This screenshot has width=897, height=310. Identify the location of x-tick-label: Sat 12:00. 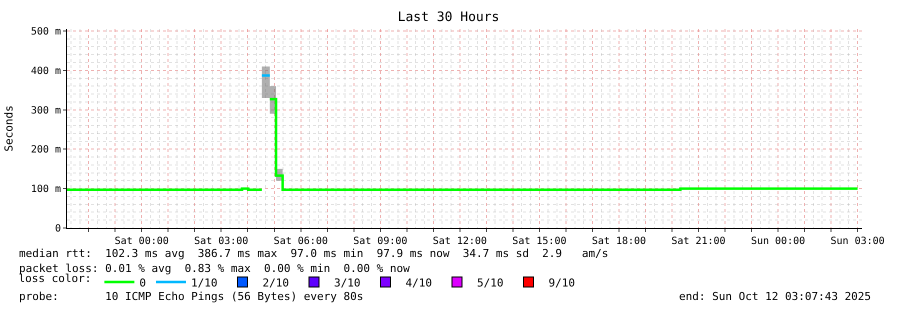
(459, 241).